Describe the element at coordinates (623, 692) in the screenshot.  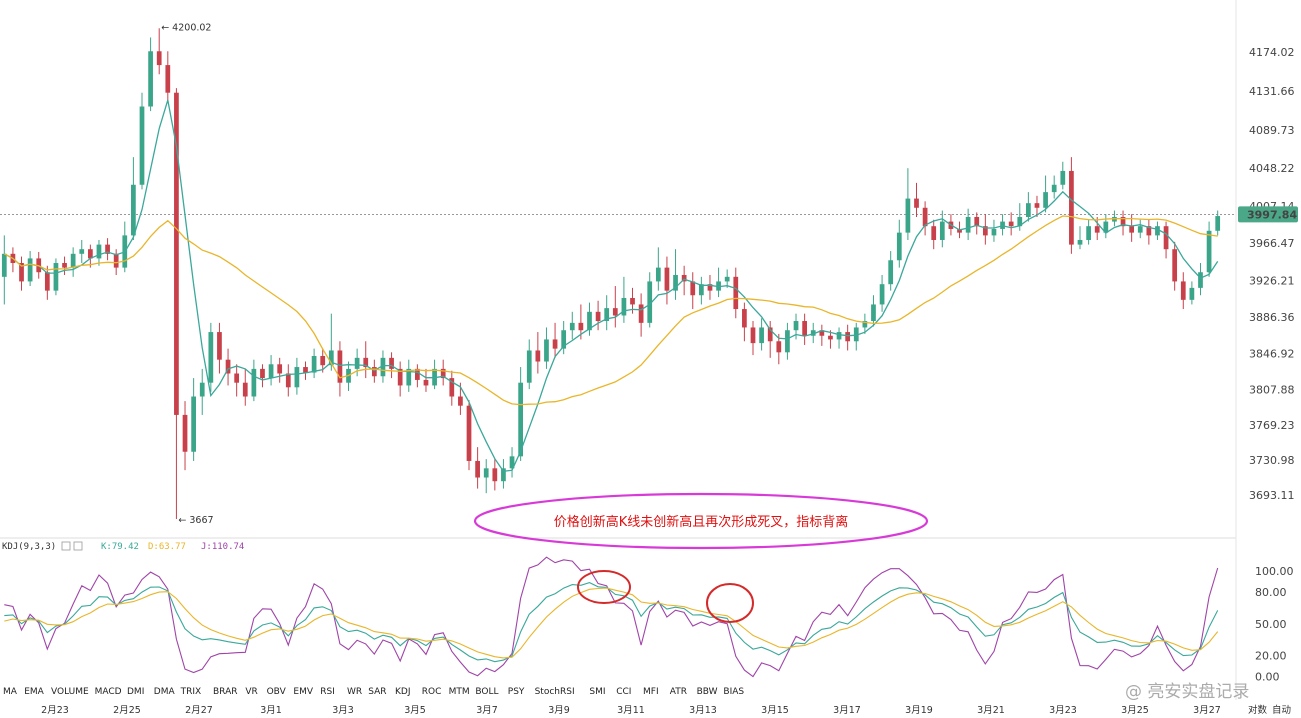
I see `indicator-tab-cci: CCI` at that location.